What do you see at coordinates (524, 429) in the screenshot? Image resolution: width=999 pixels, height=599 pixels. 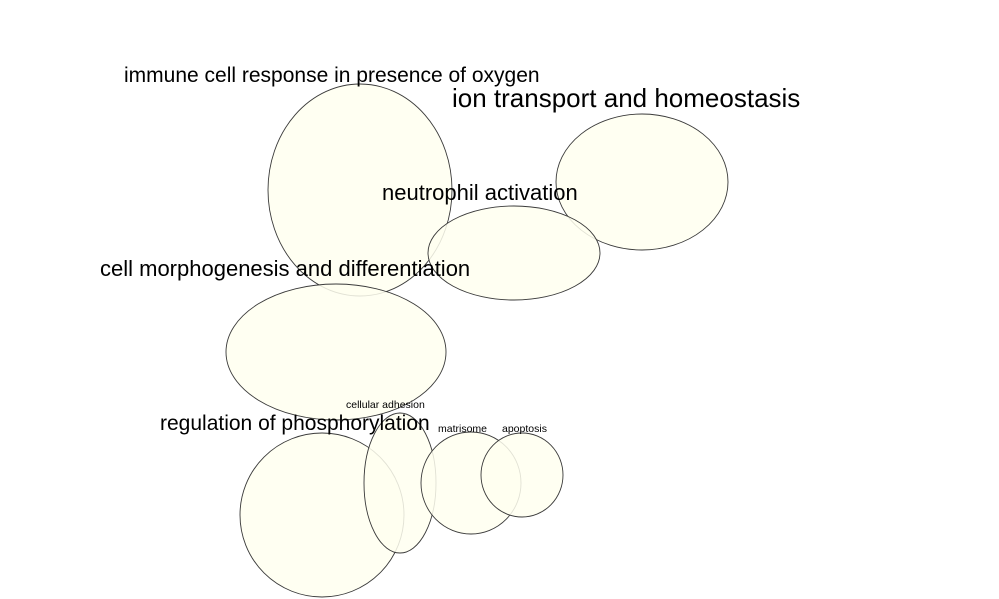 I see `cluster-label-apoptosis: apoptosis` at bounding box center [524, 429].